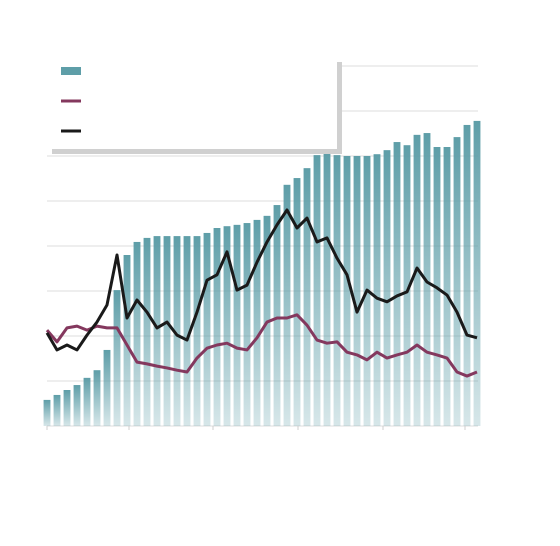  I want to click on legend-swatch, so click(71, 71).